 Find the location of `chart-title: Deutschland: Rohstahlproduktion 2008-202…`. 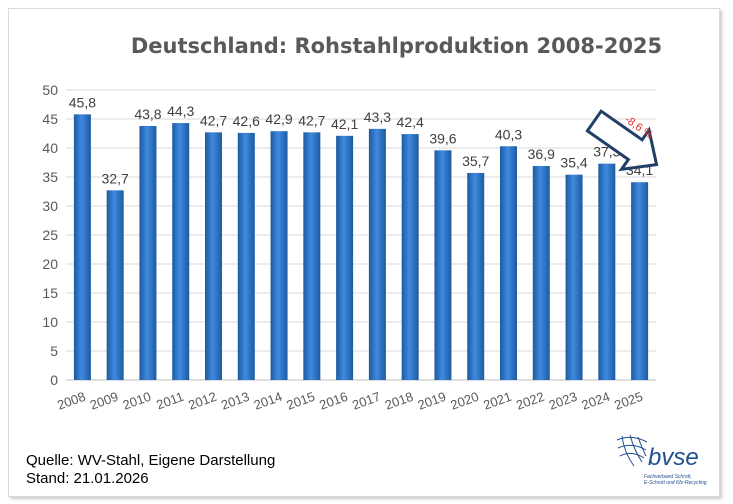

chart-title: Deutschland: Rohstahlproduktion 2008-202… is located at coordinates (396, 46).